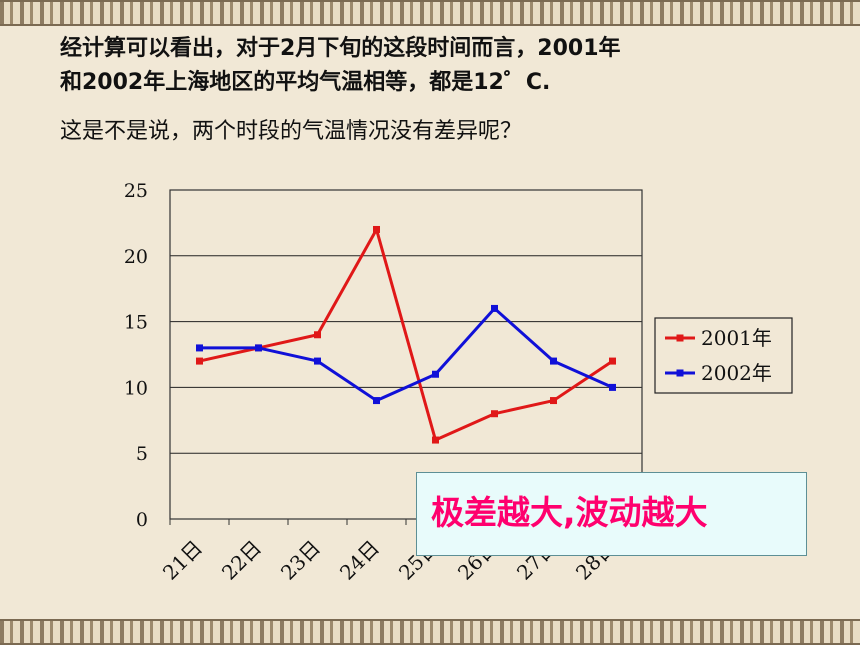 The image size is (860, 645). What do you see at coordinates (300, 560) in the screenshot?
I see `x-tick-label: 23日` at bounding box center [300, 560].